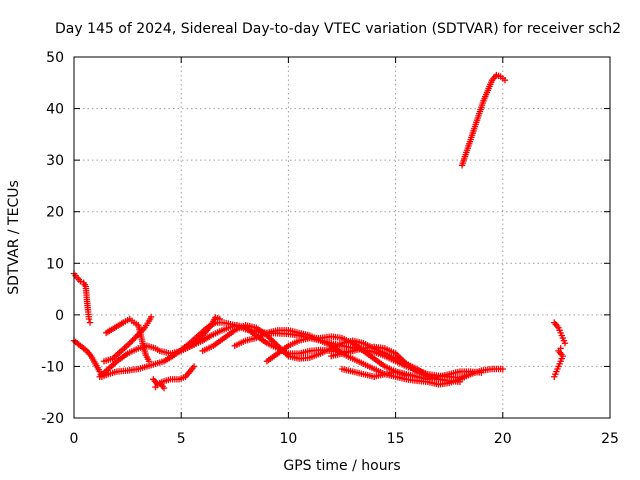 This screenshot has width=640, height=480. Describe the element at coordinates (411, 374) in the screenshot. I see `series-trace-m` at that location.